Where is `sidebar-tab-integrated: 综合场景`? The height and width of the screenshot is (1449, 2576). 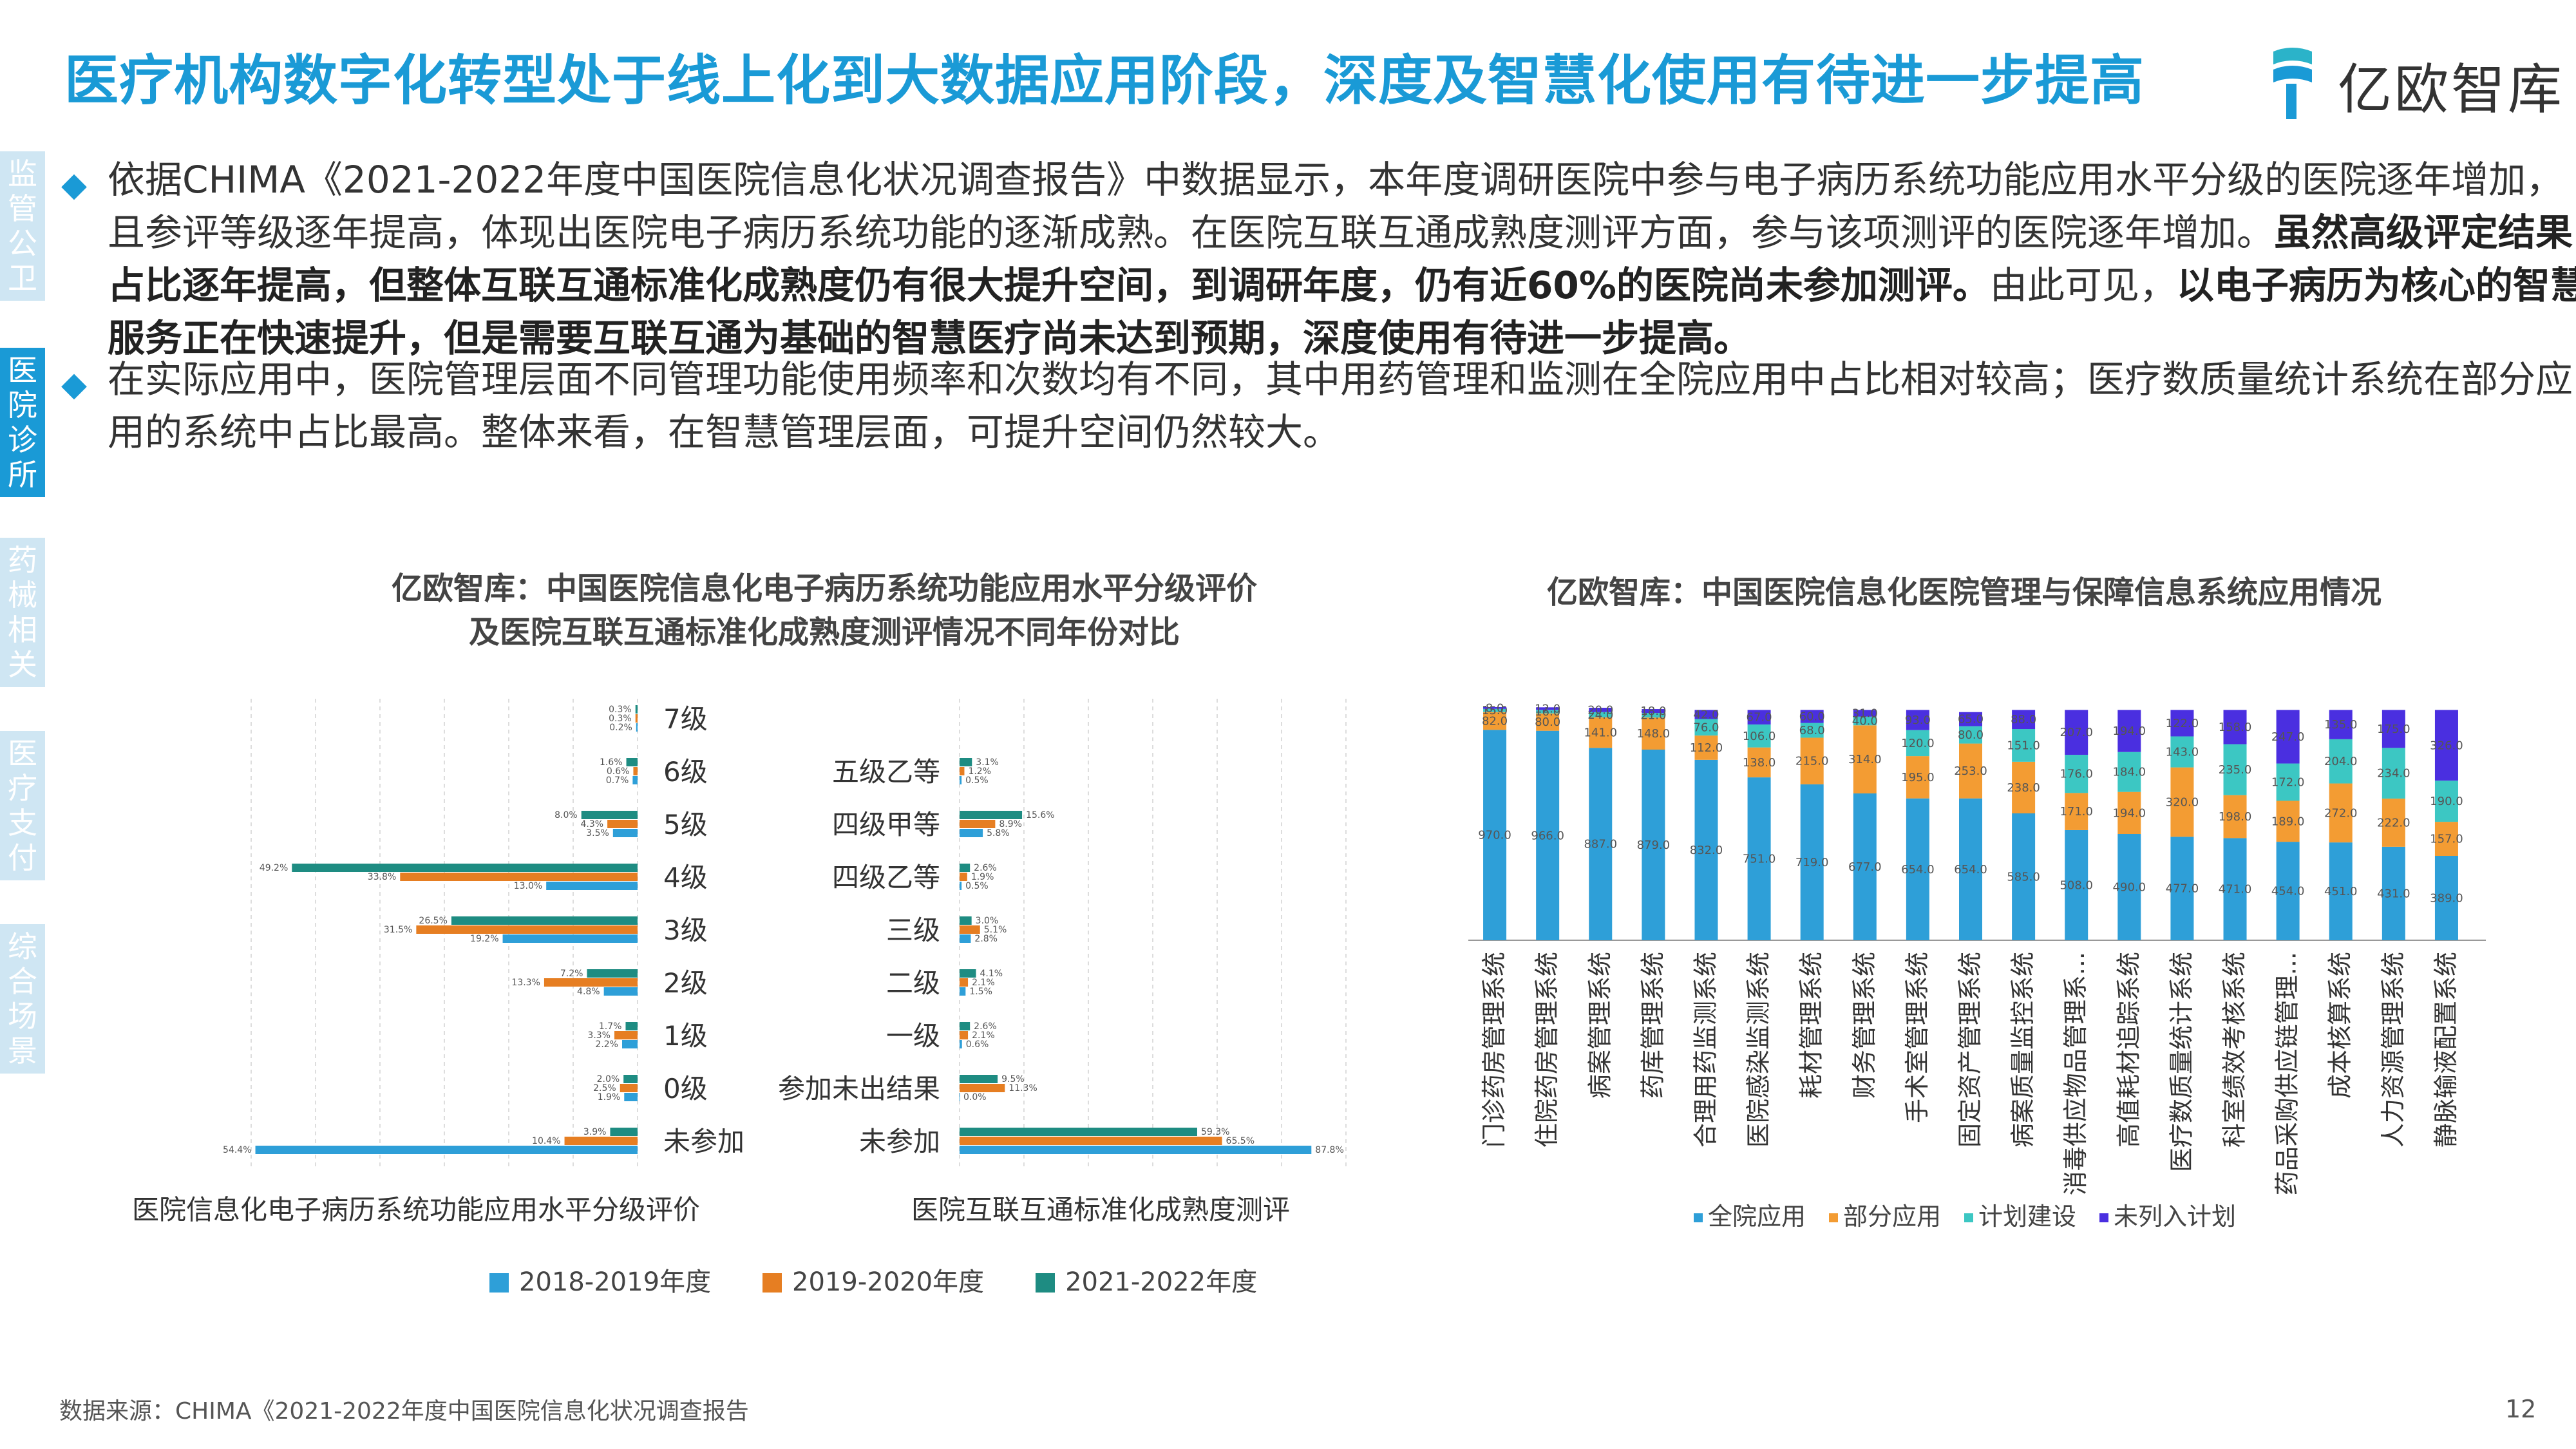
sidebar-tab-integrated: 综合场景 is located at coordinates (22, 999).